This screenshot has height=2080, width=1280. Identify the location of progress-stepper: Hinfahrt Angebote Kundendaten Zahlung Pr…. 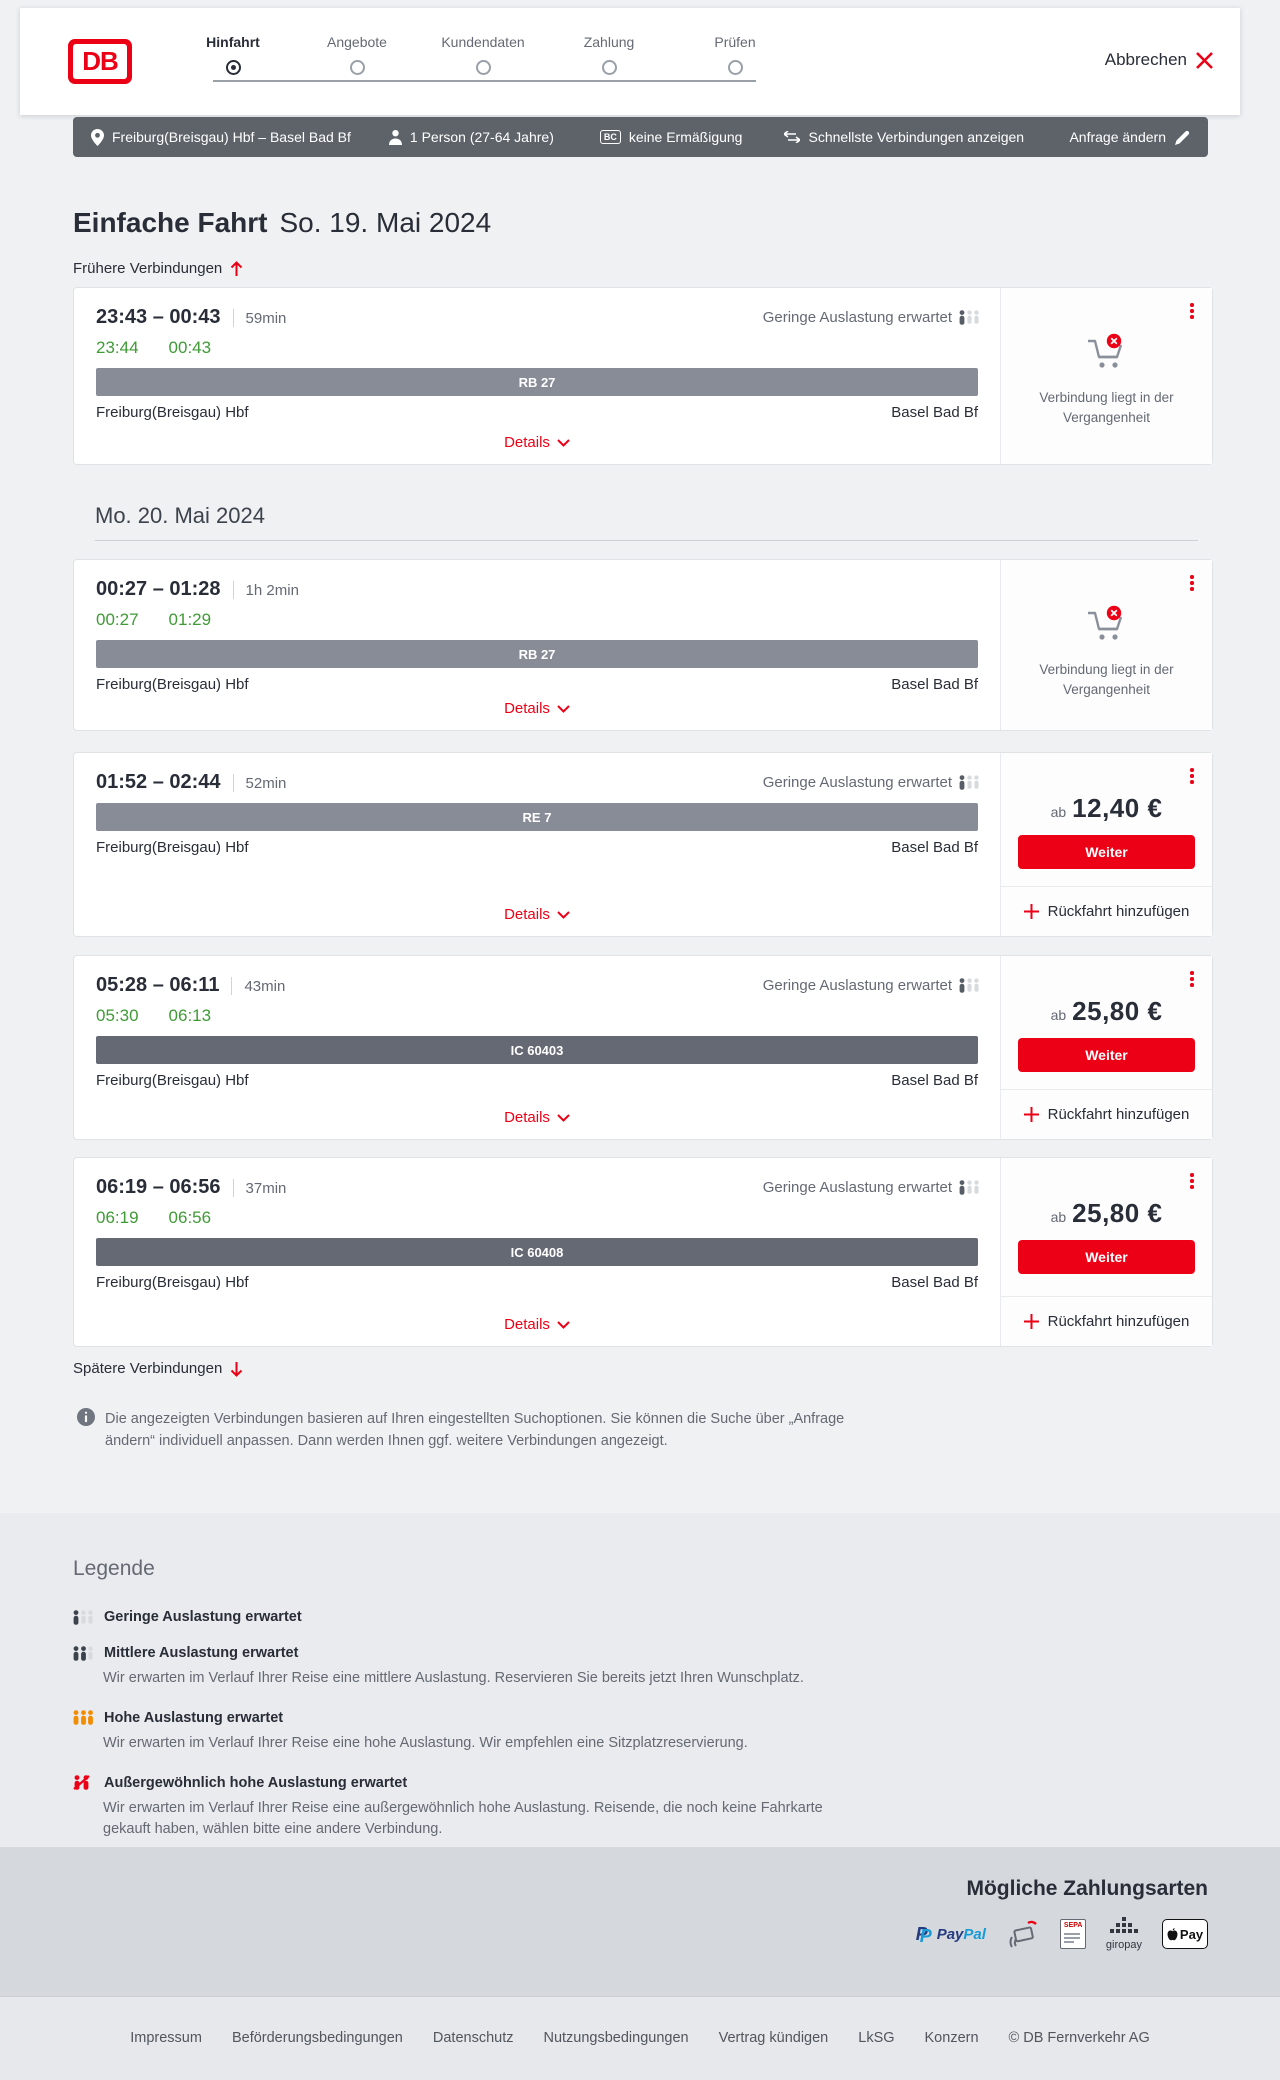
(488, 64).